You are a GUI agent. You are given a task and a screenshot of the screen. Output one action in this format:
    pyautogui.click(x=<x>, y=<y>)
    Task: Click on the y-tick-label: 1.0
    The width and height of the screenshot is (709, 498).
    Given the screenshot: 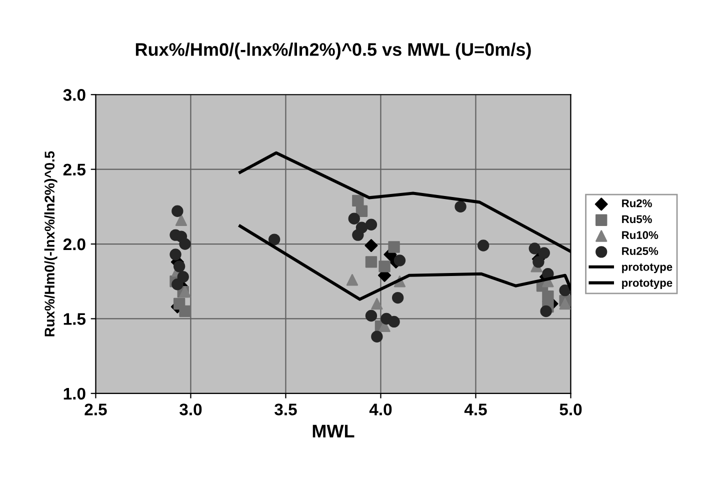 What is the action you would take?
    pyautogui.click(x=75, y=394)
    